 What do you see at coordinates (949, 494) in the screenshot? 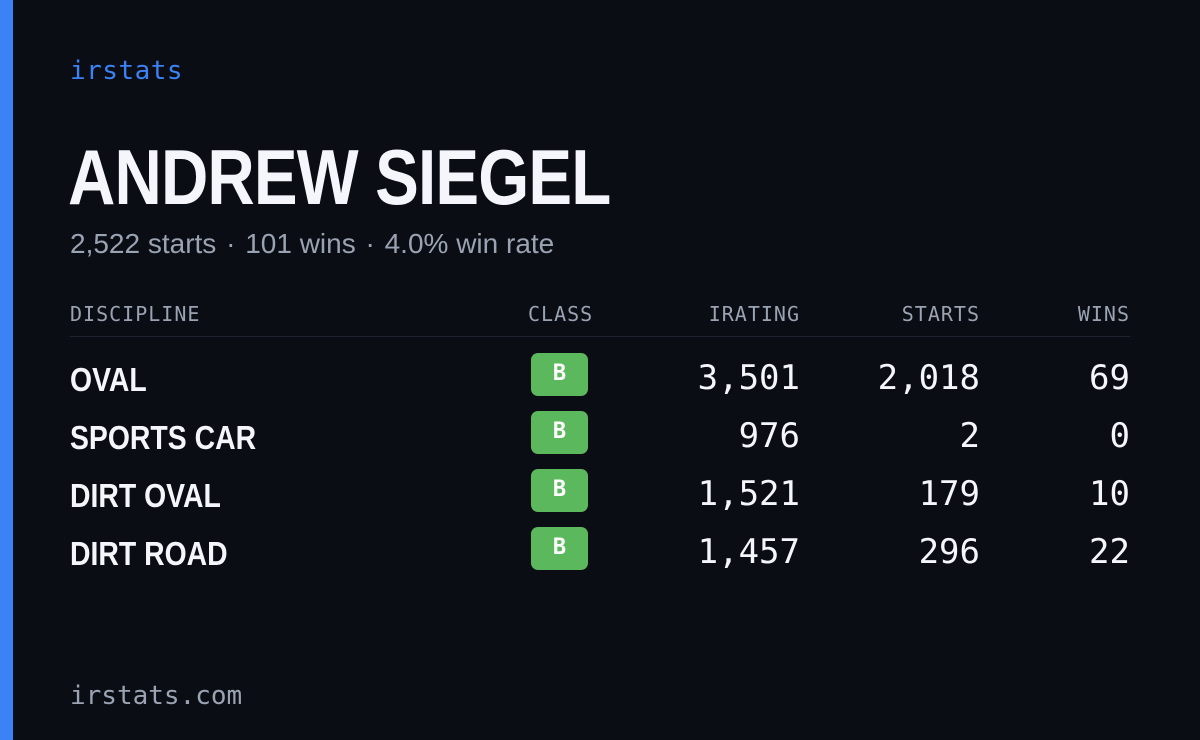
I see `starts-cell: 179` at bounding box center [949, 494].